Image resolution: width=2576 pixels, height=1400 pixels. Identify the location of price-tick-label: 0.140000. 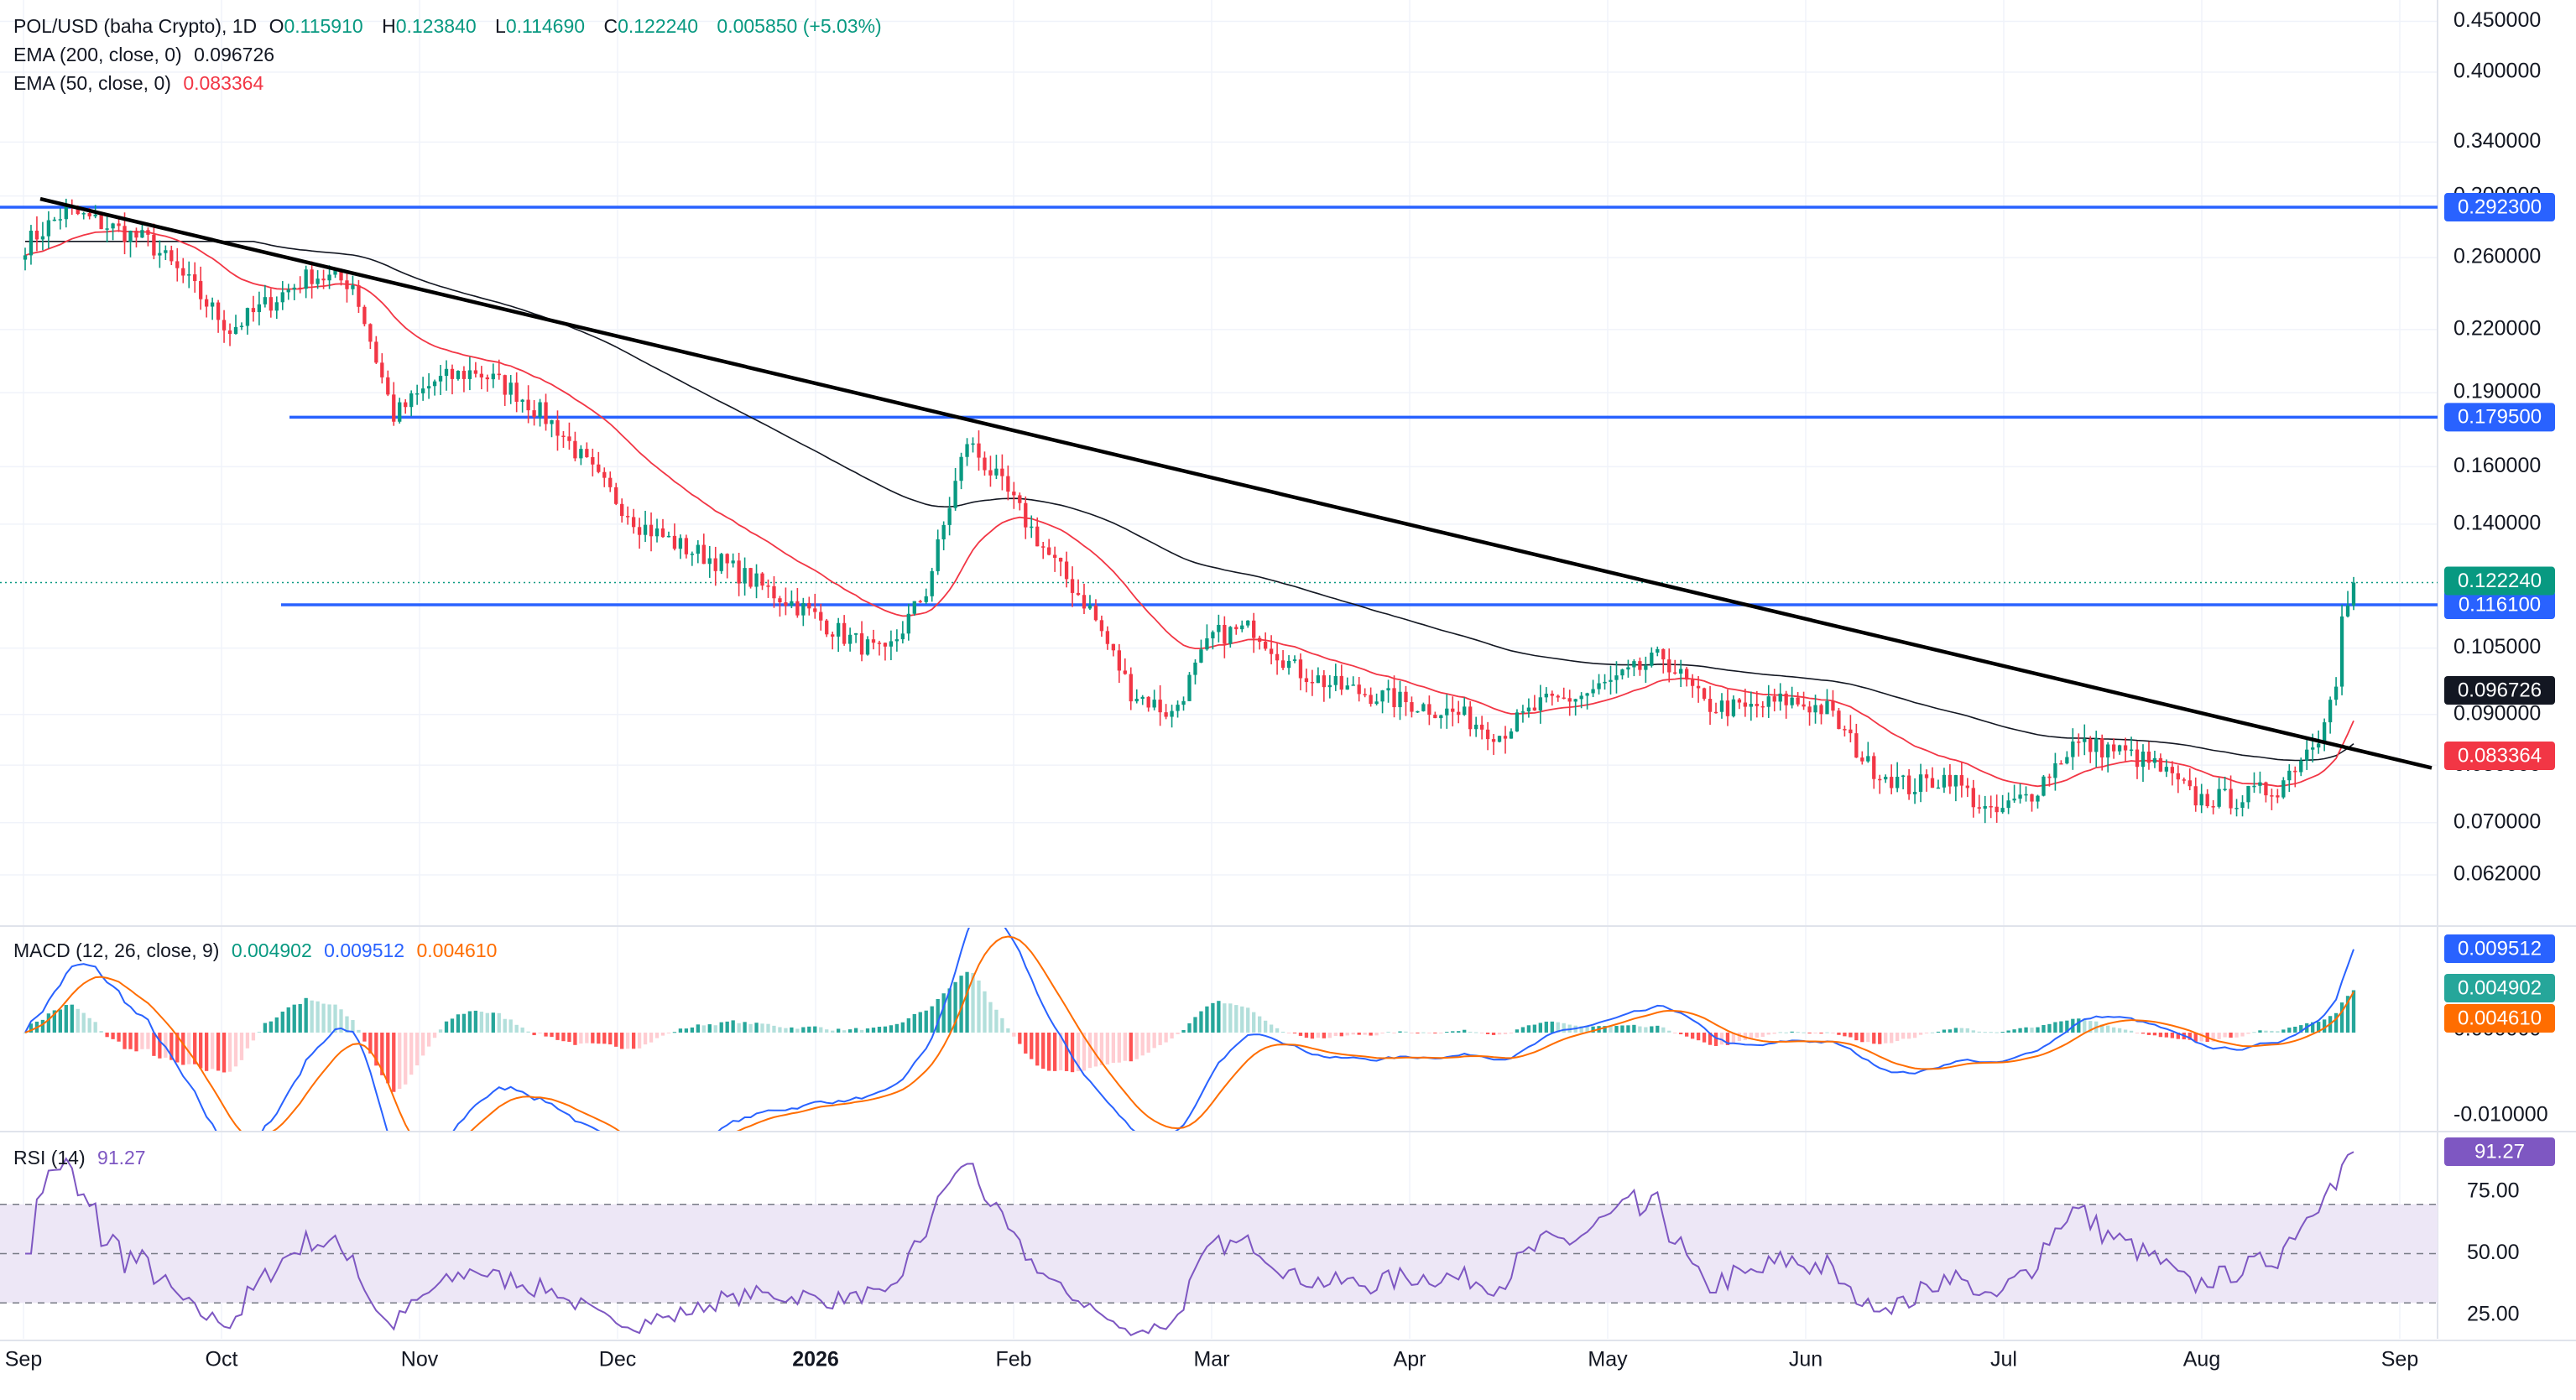
(2497, 523).